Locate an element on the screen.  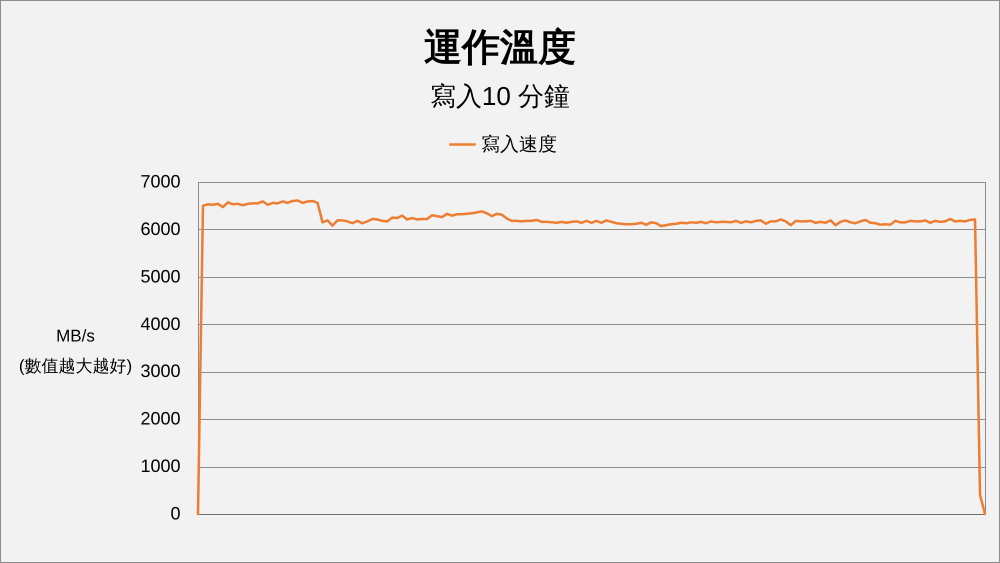
y-tick-label: 3000 is located at coordinates (160, 371).